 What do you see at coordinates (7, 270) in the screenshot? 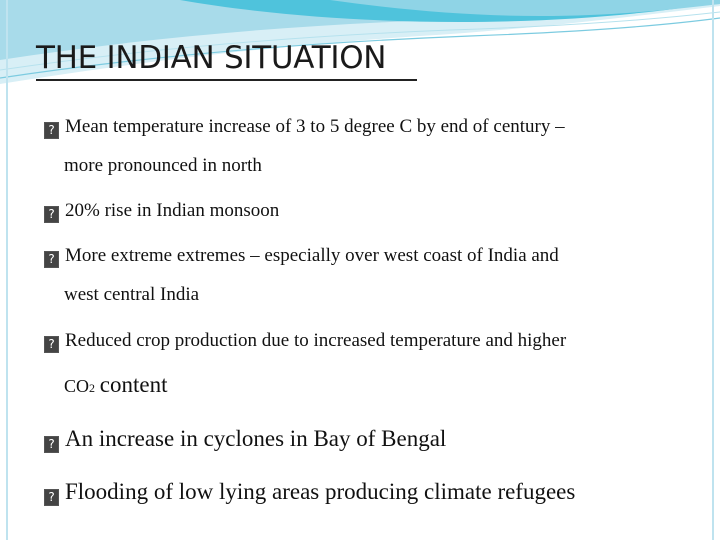
I see `left-frame-line` at bounding box center [7, 270].